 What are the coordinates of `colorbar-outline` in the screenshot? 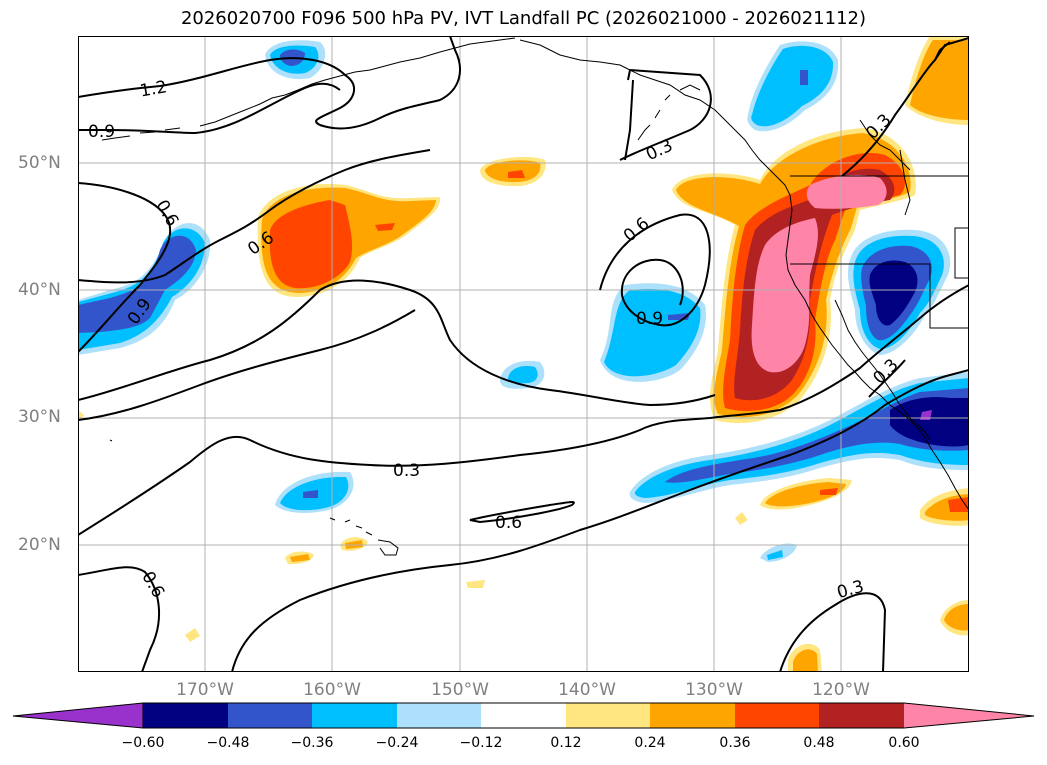 It's located at (523, 715).